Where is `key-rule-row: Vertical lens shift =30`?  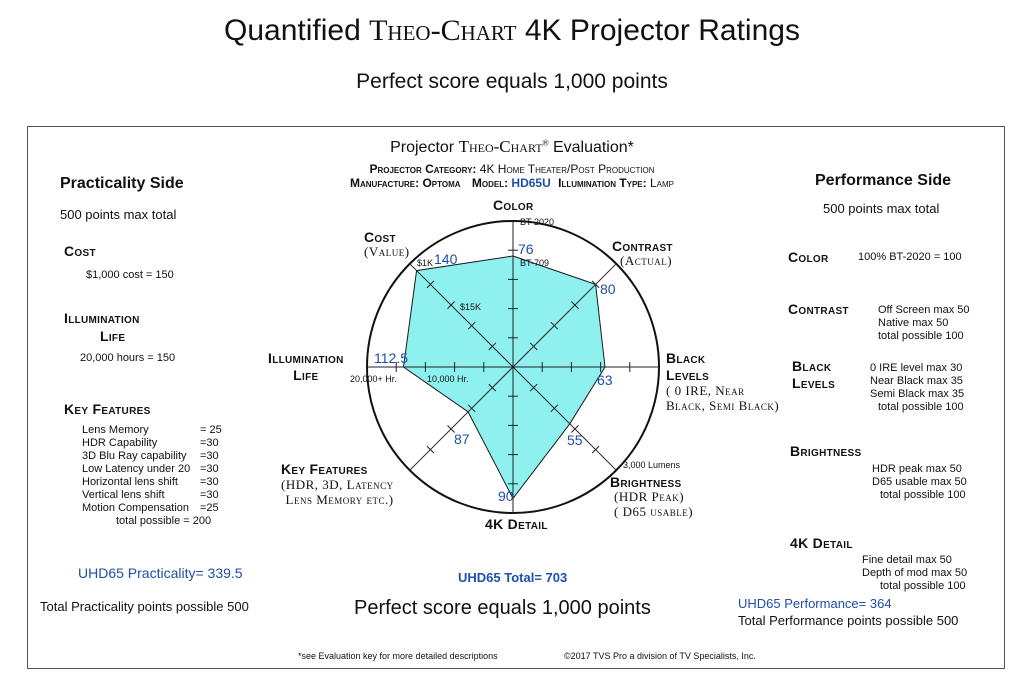 key-rule-row: Vertical lens shift =30 is located at coordinates (162, 495).